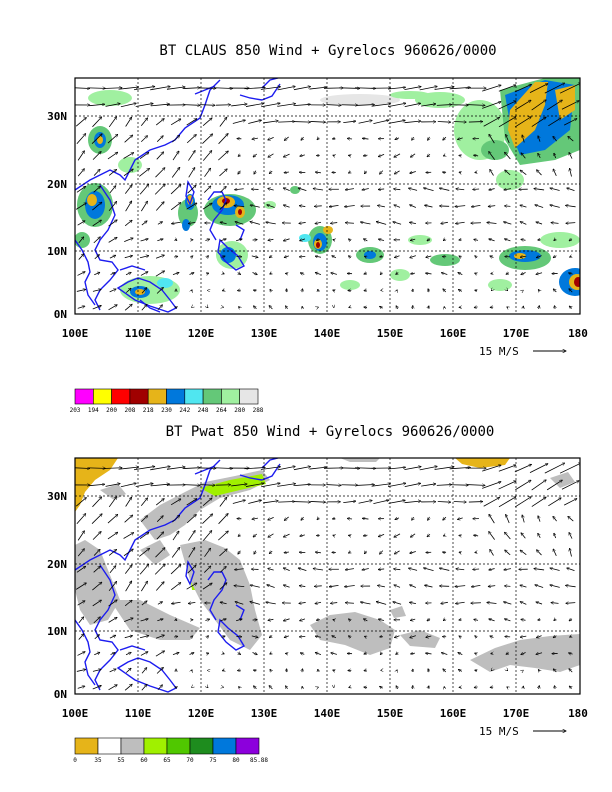 The height and width of the screenshot is (792, 612). I want to click on panel-title-claus: BT CLAUS 850 Wind + Gyrelocs 960626/0000, so click(327, 51).